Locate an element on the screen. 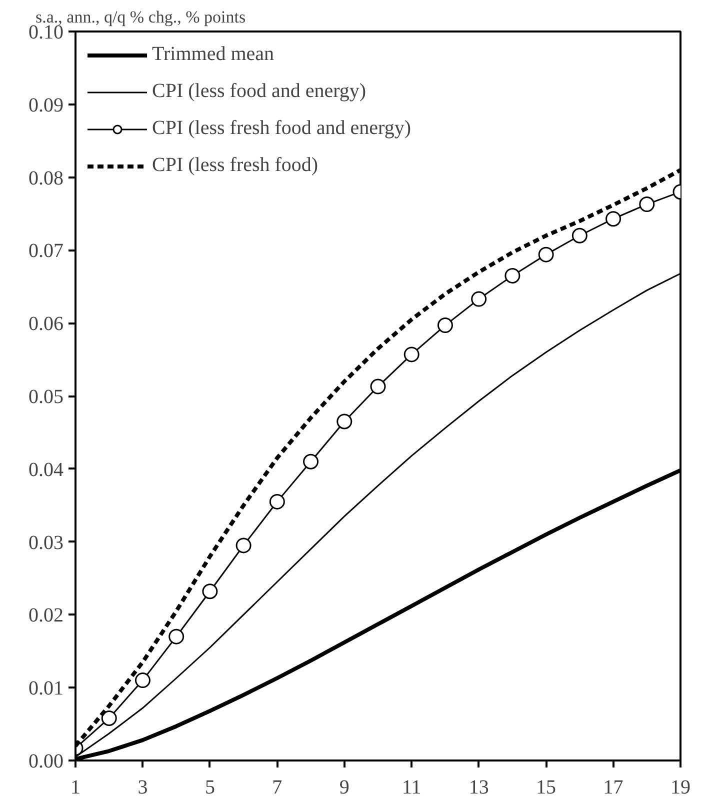 The image size is (705, 805). y-tick-label: 0.05 is located at coordinates (46, 397).